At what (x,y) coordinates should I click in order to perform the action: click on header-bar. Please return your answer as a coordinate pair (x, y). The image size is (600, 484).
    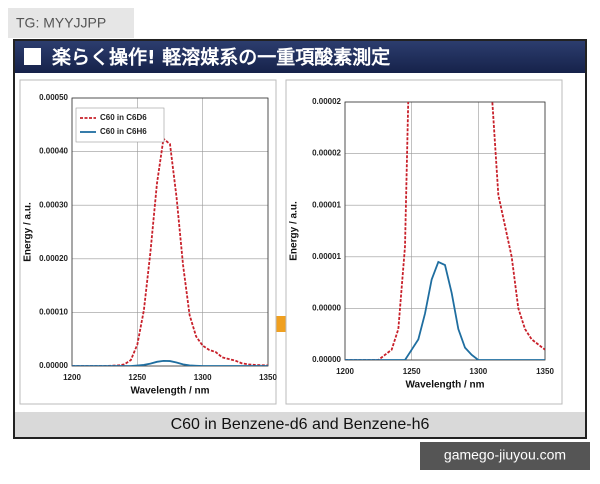
    Looking at the image, I should click on (300, 57).